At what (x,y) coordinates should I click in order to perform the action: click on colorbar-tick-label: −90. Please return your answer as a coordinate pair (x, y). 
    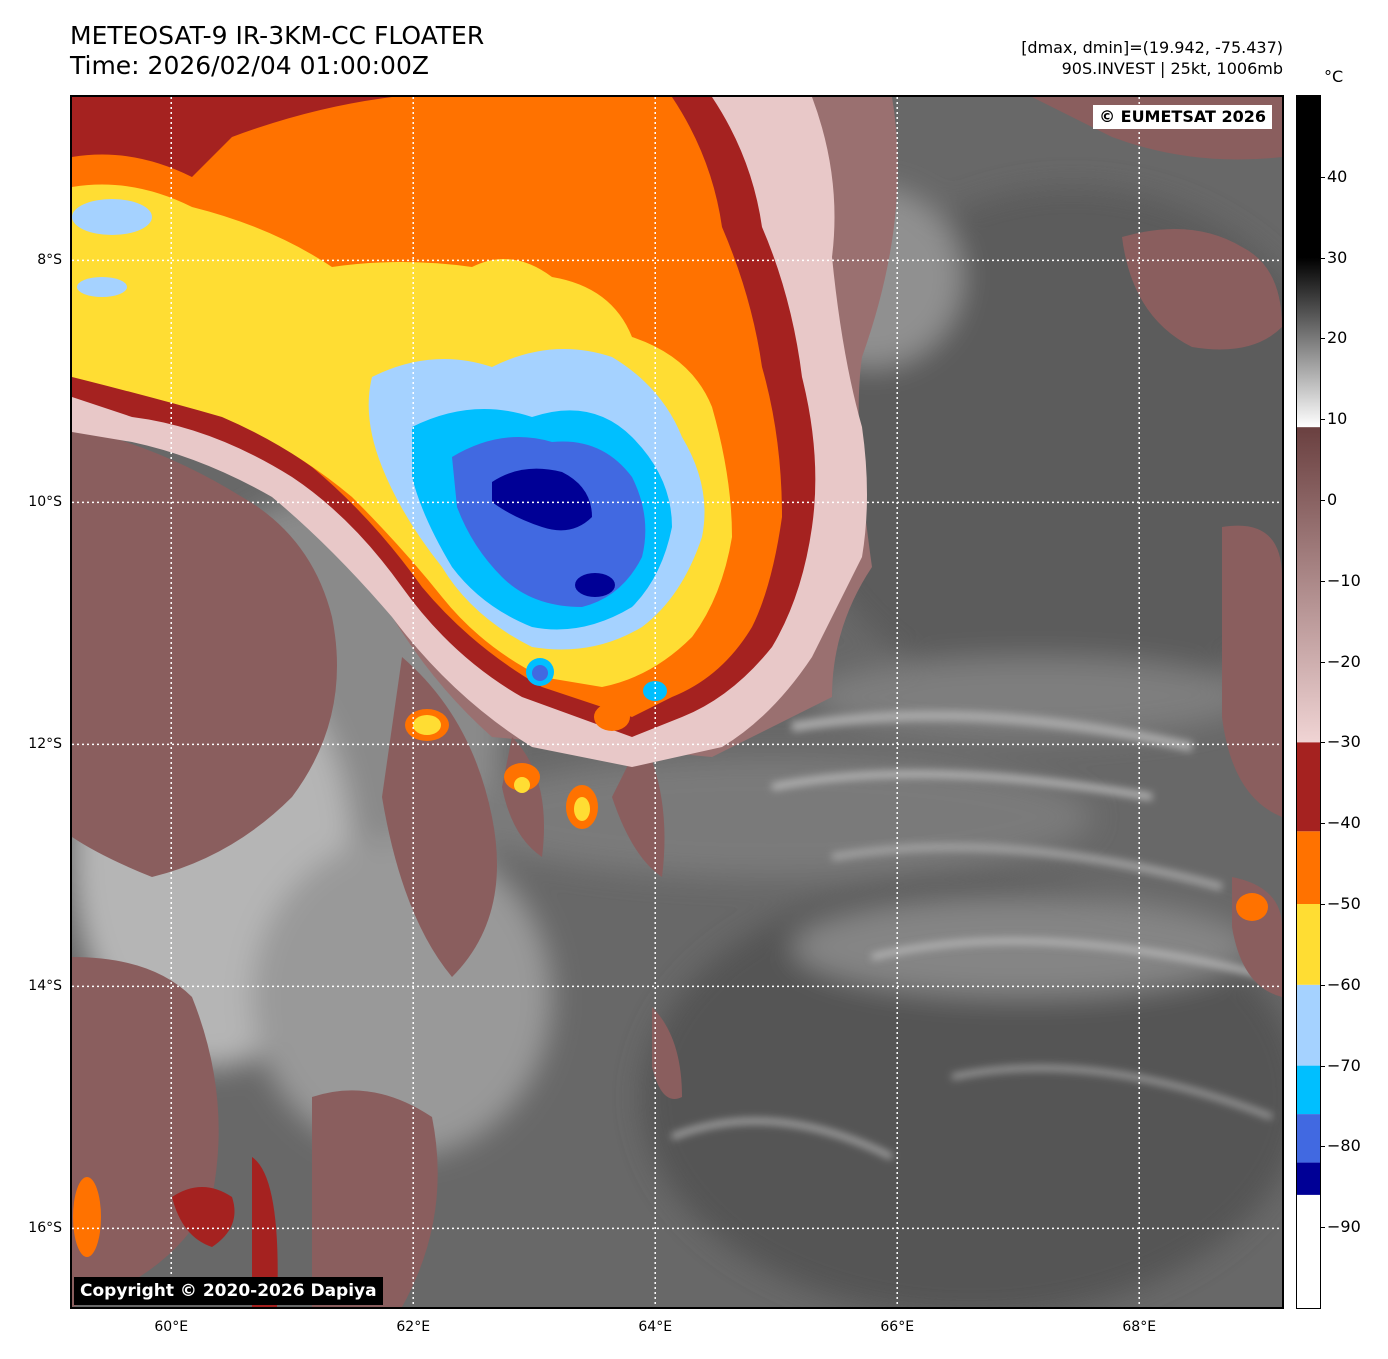
    Looking at the image, I should click on (1344, 1227).